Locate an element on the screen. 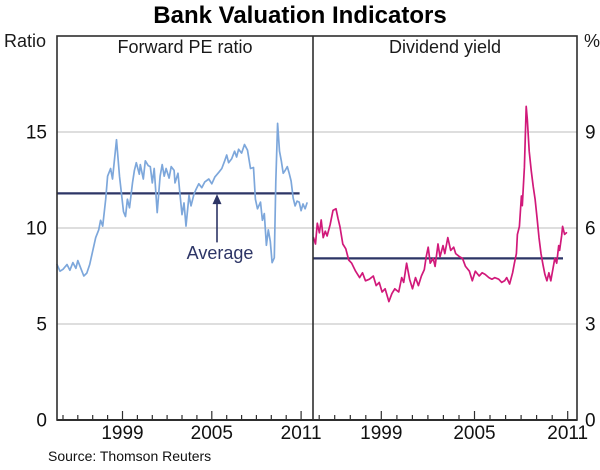 The image size is (600, 470). annotation-arrow-head is located at coordinates (217, 199).